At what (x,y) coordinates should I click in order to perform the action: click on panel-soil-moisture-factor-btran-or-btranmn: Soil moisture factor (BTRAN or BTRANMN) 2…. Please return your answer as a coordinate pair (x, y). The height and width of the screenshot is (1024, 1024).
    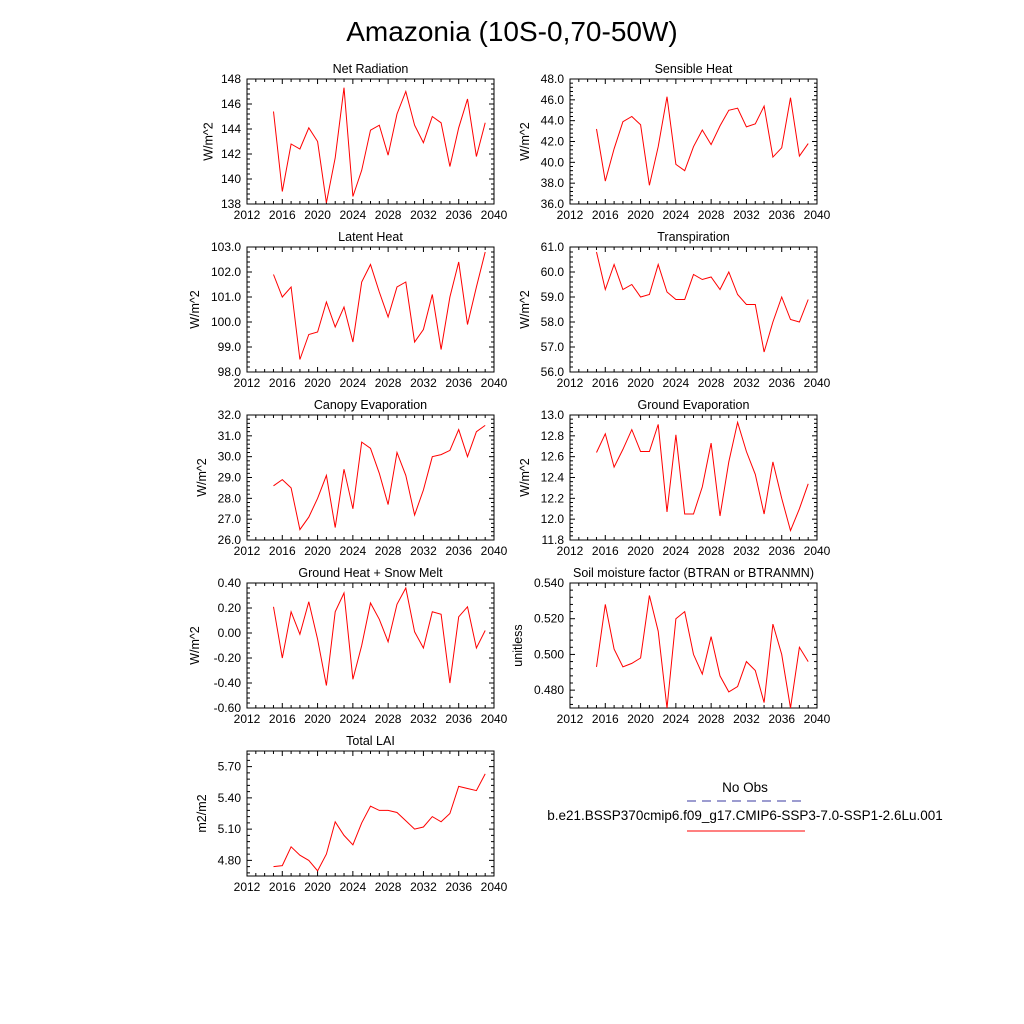
    Looking at the image, I should click on (671, 646).